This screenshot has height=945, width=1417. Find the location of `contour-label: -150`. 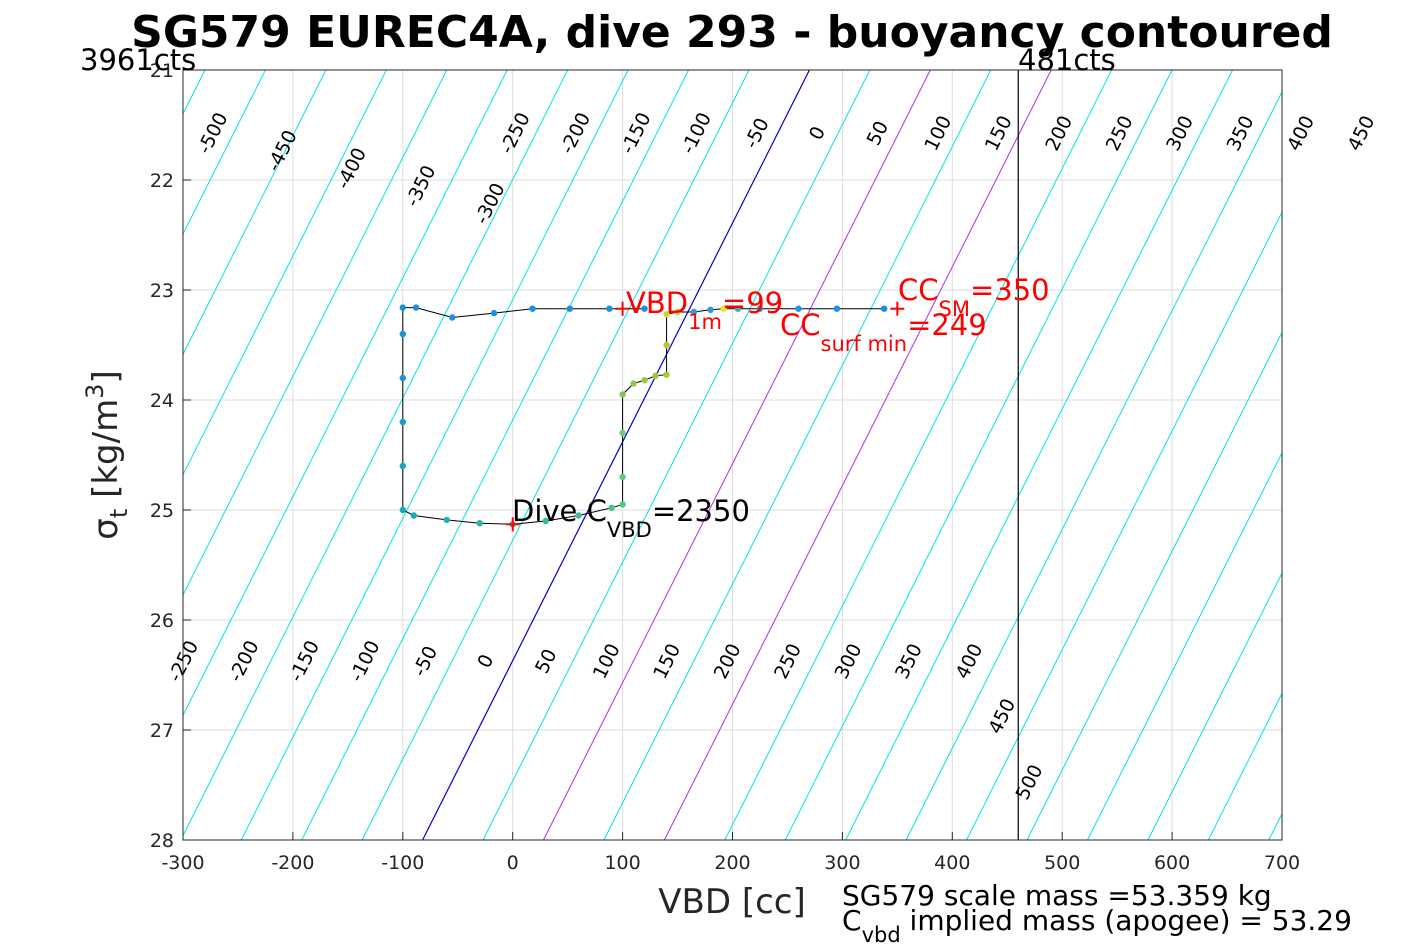

contour-label: -150 is located at coordinates (304, 661).